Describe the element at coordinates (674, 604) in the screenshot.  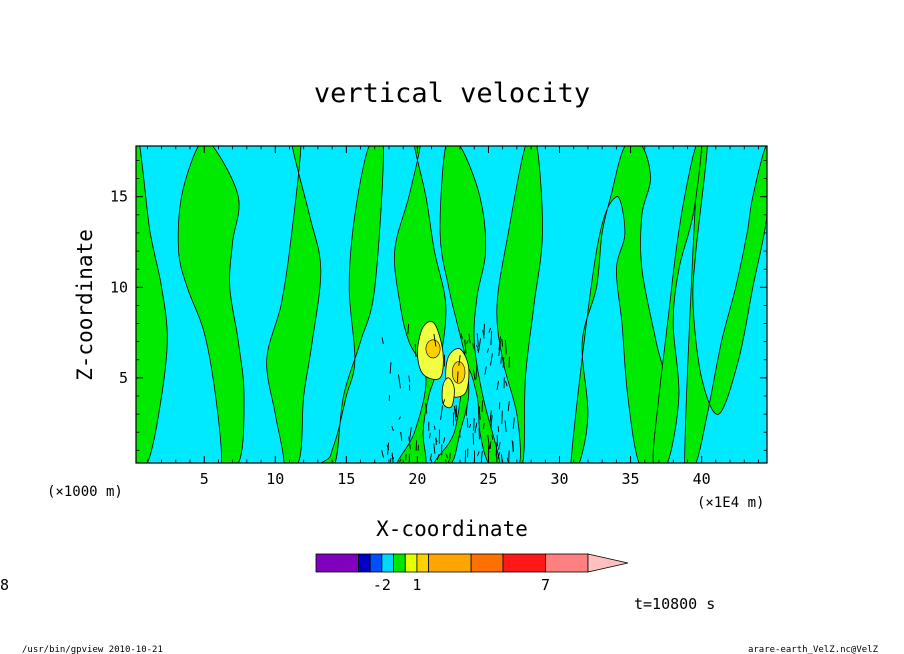
I see `time-label: t=10800 s` at that location.